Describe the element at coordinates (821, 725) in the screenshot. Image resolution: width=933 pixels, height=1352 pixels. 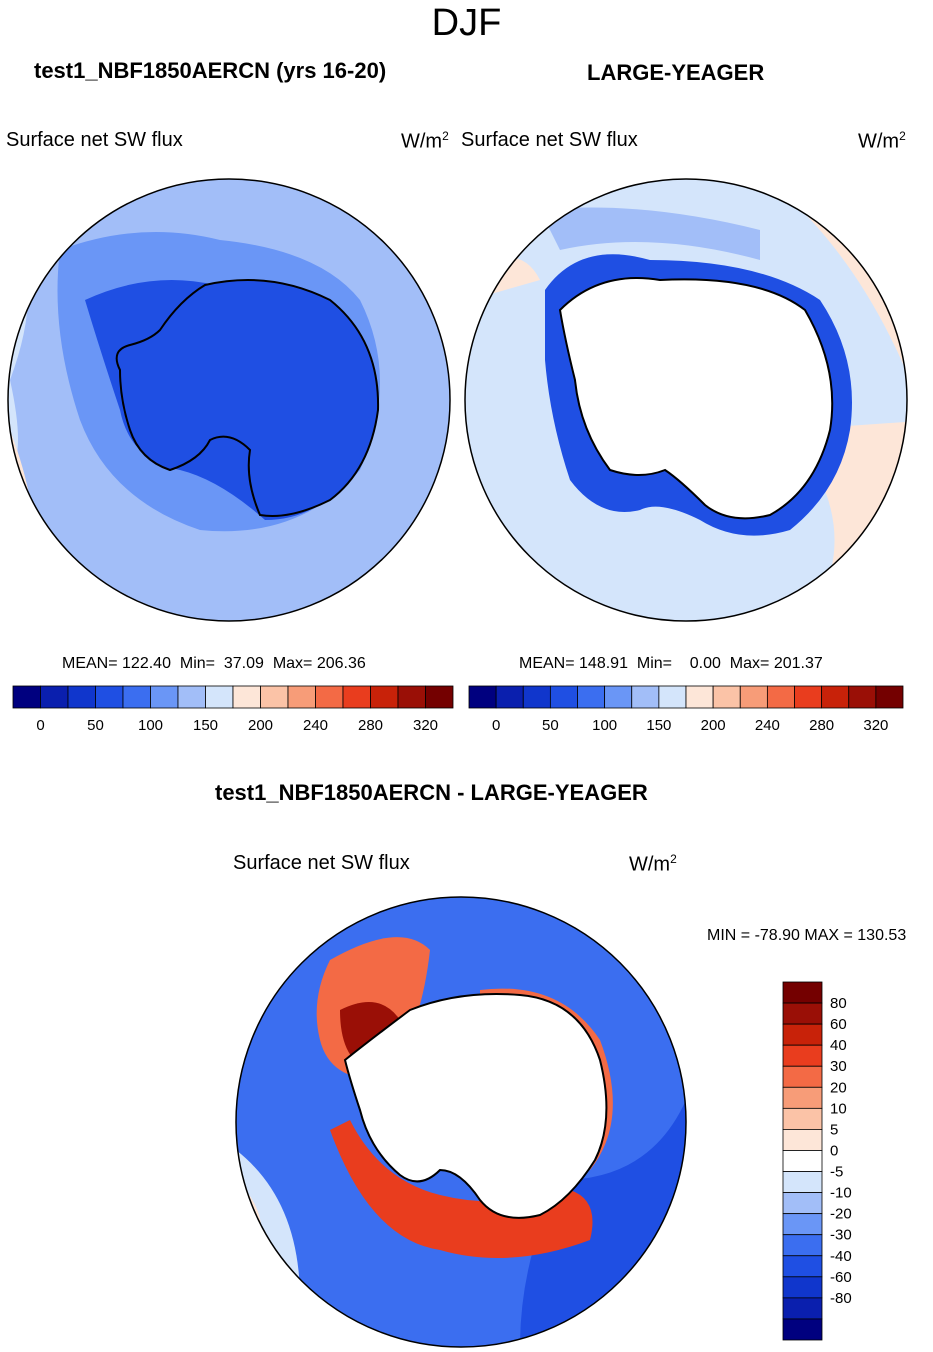
I see `right-colorbar-tick-label: 280` at that location.